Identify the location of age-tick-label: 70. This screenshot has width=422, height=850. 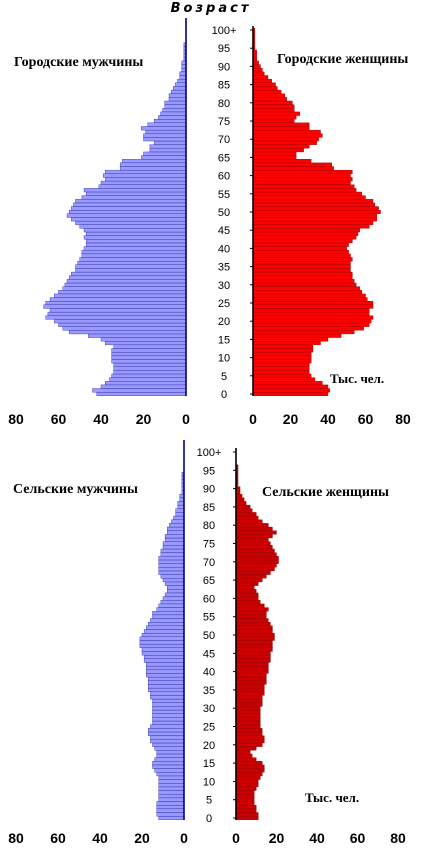
(209, 563).